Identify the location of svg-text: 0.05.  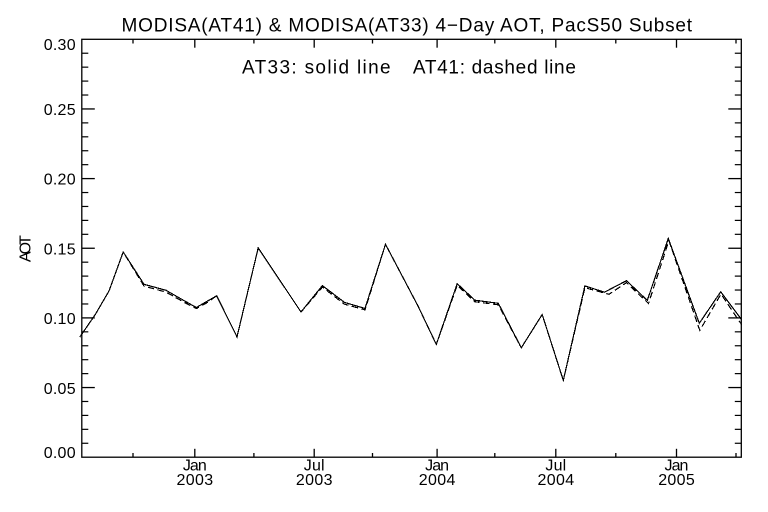
(60, 389).